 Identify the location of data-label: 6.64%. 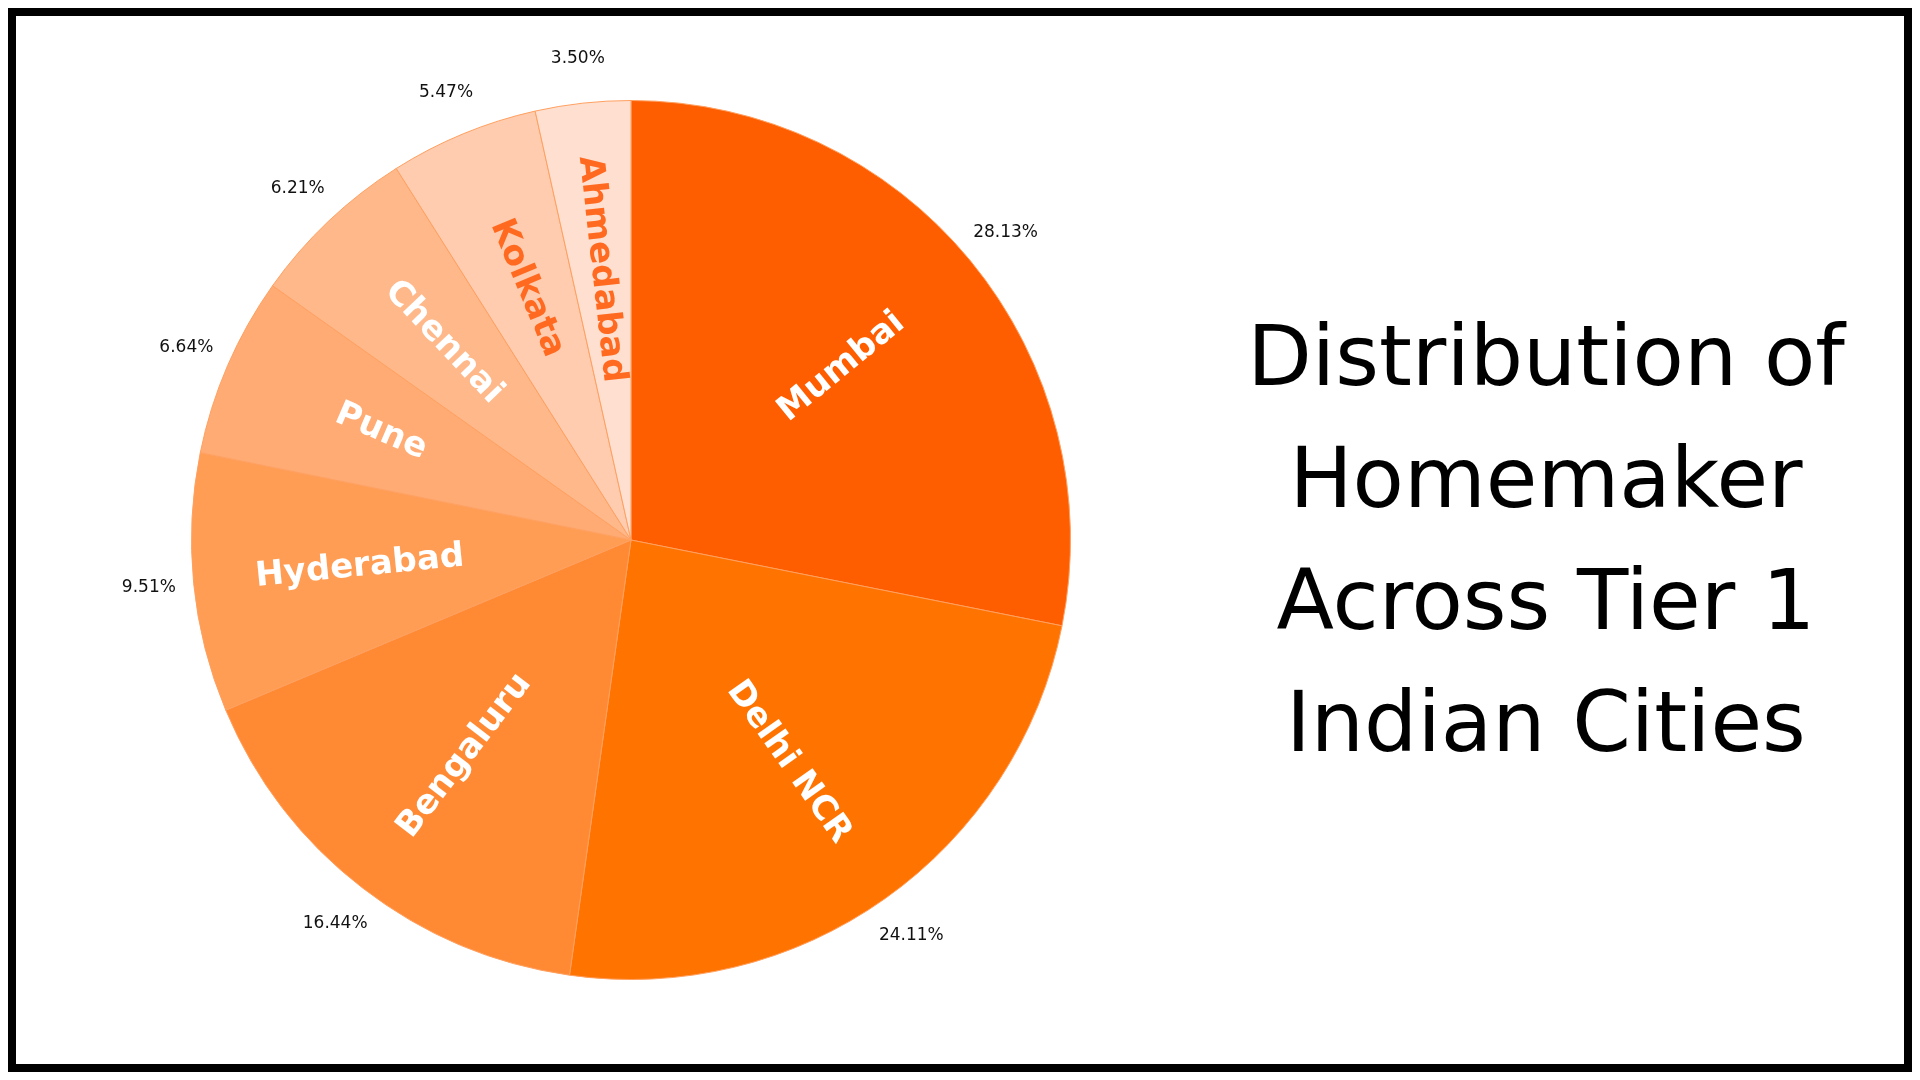
(186, 345).